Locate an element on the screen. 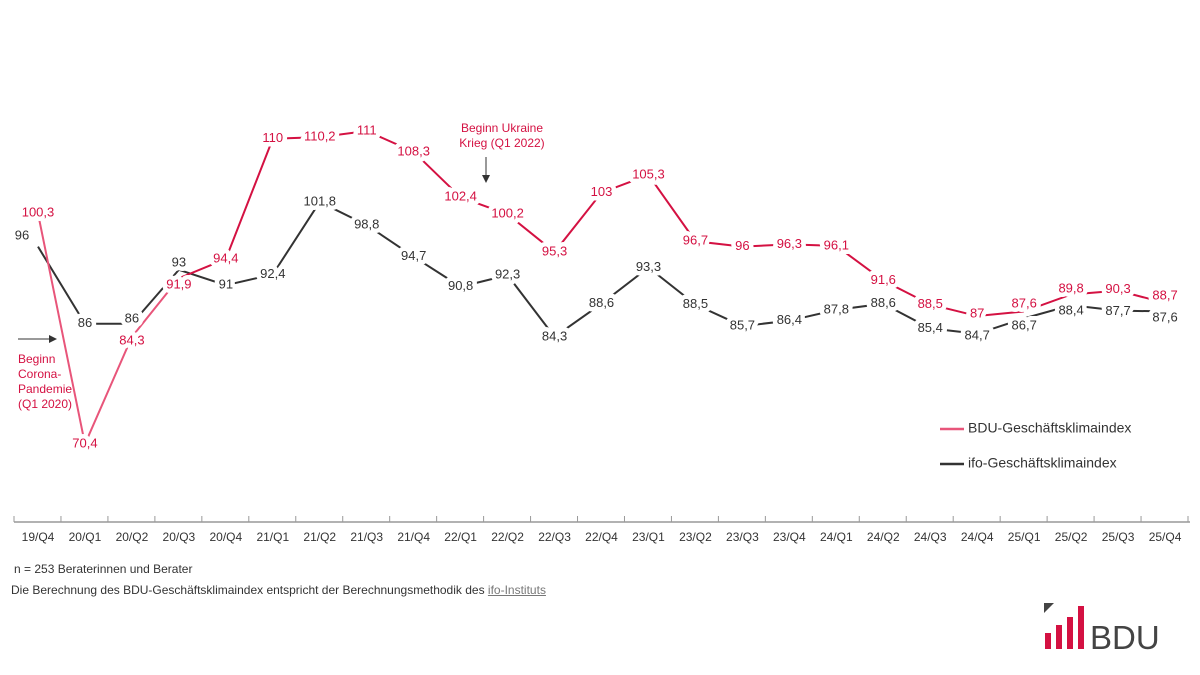  bdu-data-label: 88,7 is located at coordinates (1164, 295).